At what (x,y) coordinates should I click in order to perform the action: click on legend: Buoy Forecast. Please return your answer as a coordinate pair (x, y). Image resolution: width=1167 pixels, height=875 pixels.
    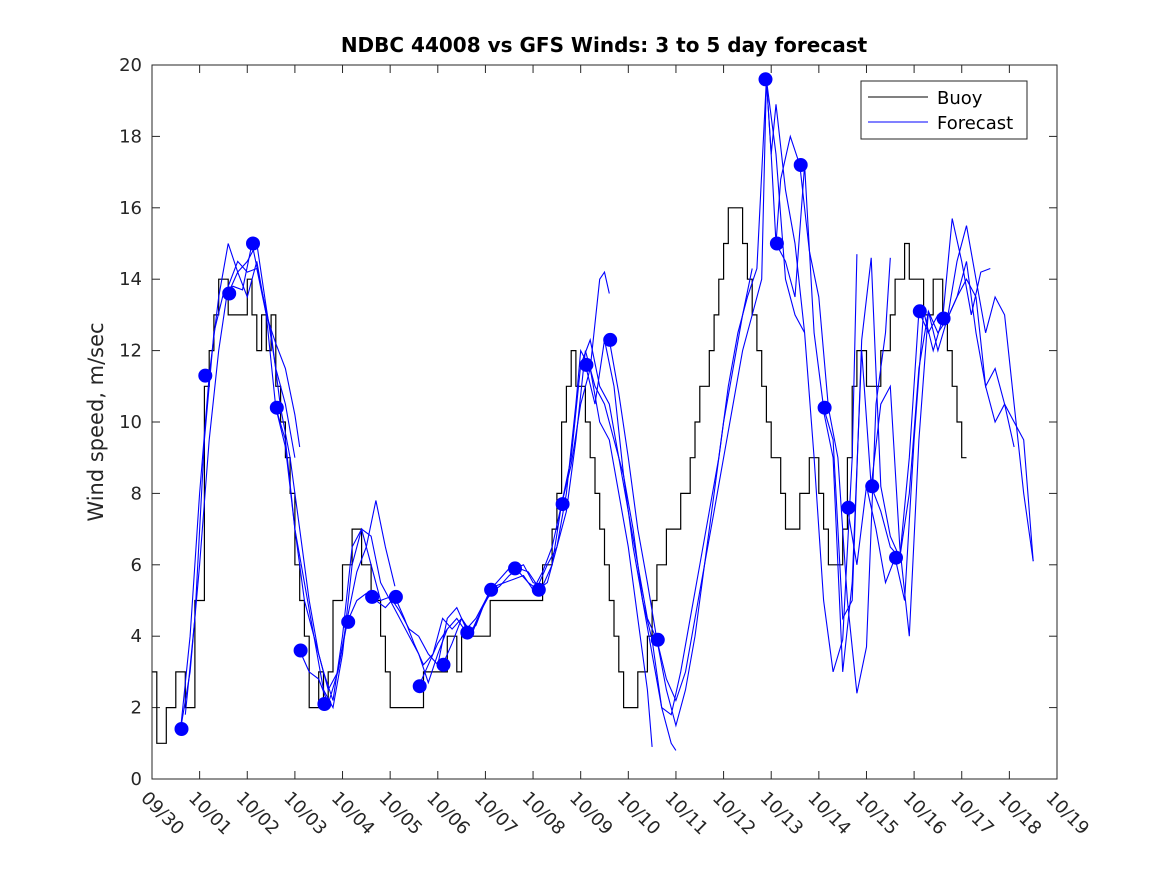
    Looking at the image, I should click on (944, 110).